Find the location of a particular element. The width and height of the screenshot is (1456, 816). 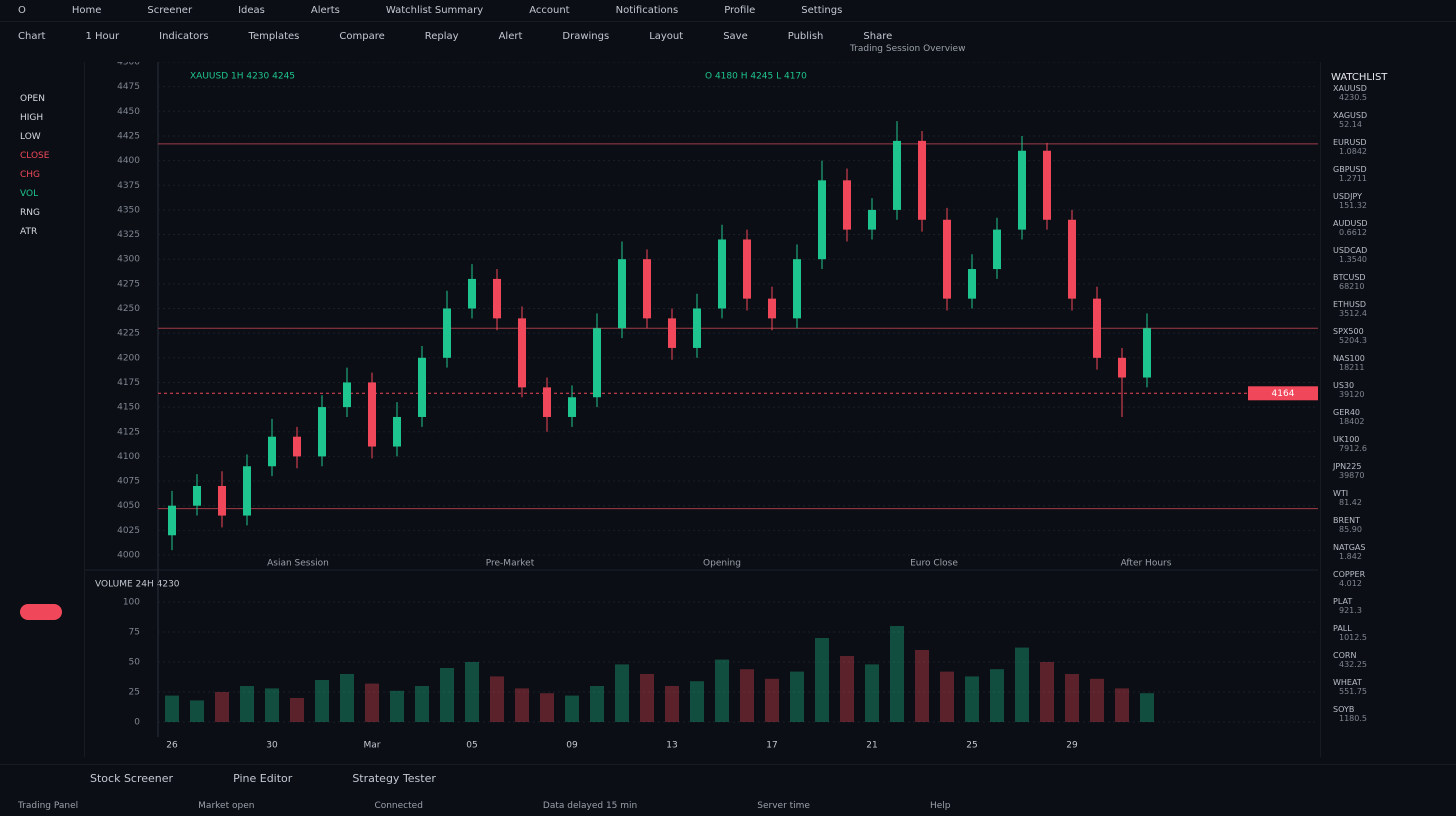

watchlist-row: USDCAD 1.3540 is located at coordinates (1350, 255).